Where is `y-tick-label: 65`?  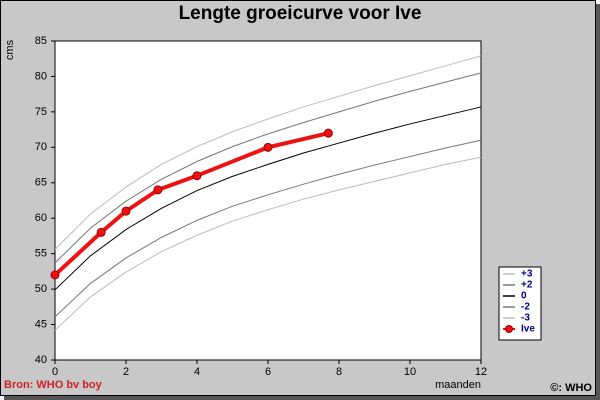 y-tick-label: 65 is located at coordinates (41, 183).